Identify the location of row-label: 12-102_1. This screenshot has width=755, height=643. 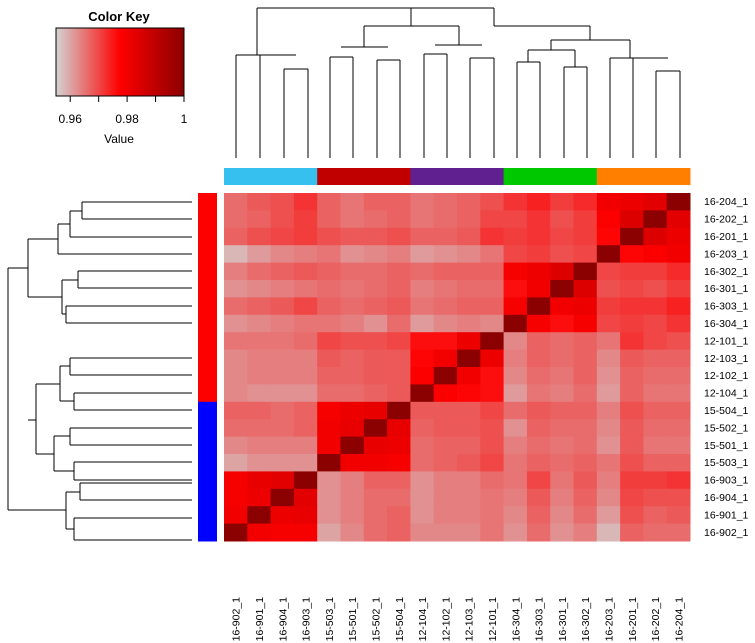
(726, 376).